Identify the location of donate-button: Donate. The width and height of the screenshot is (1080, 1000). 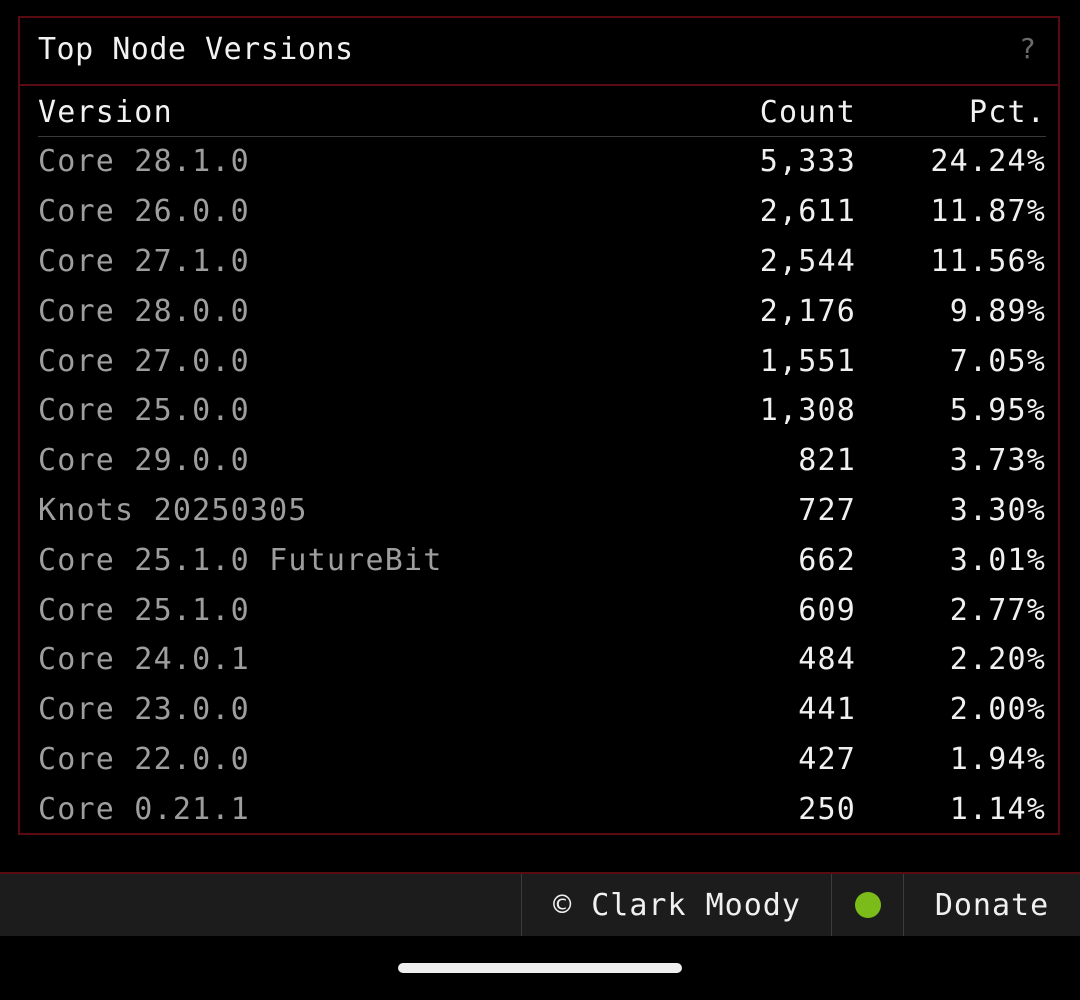
(991, 905).